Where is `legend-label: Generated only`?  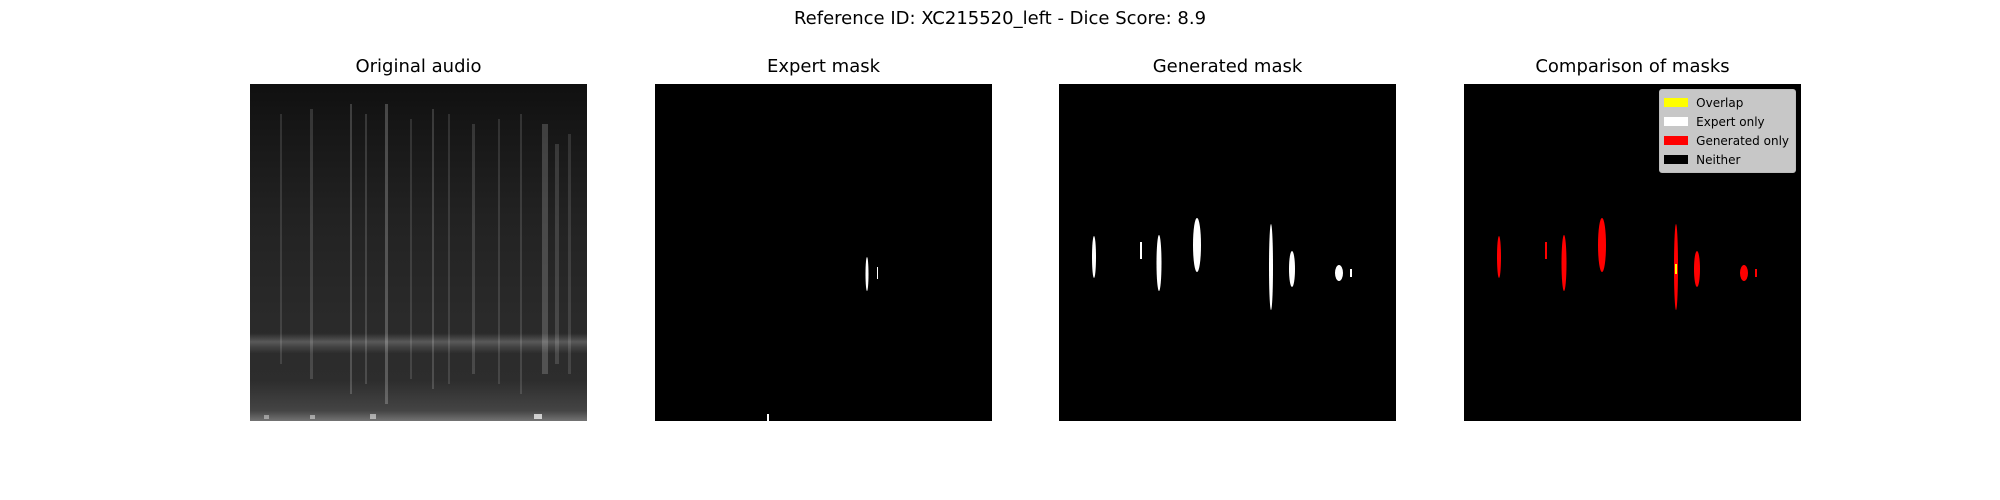
legend-label: Generated only is located at coordinates (1742, 140).